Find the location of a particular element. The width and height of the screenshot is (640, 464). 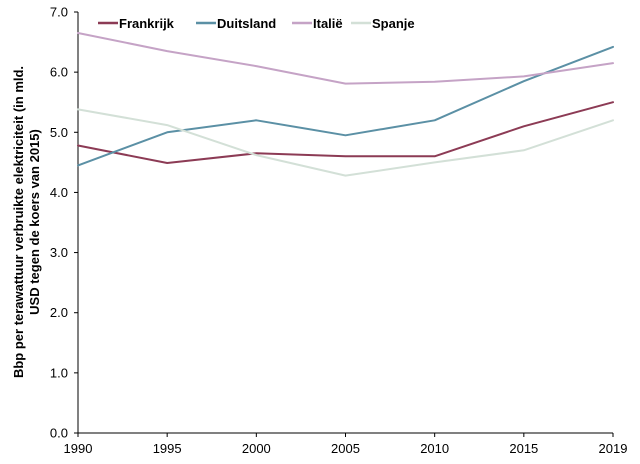

y-tick-label: 0.0 is located at coordinates (59, 433).